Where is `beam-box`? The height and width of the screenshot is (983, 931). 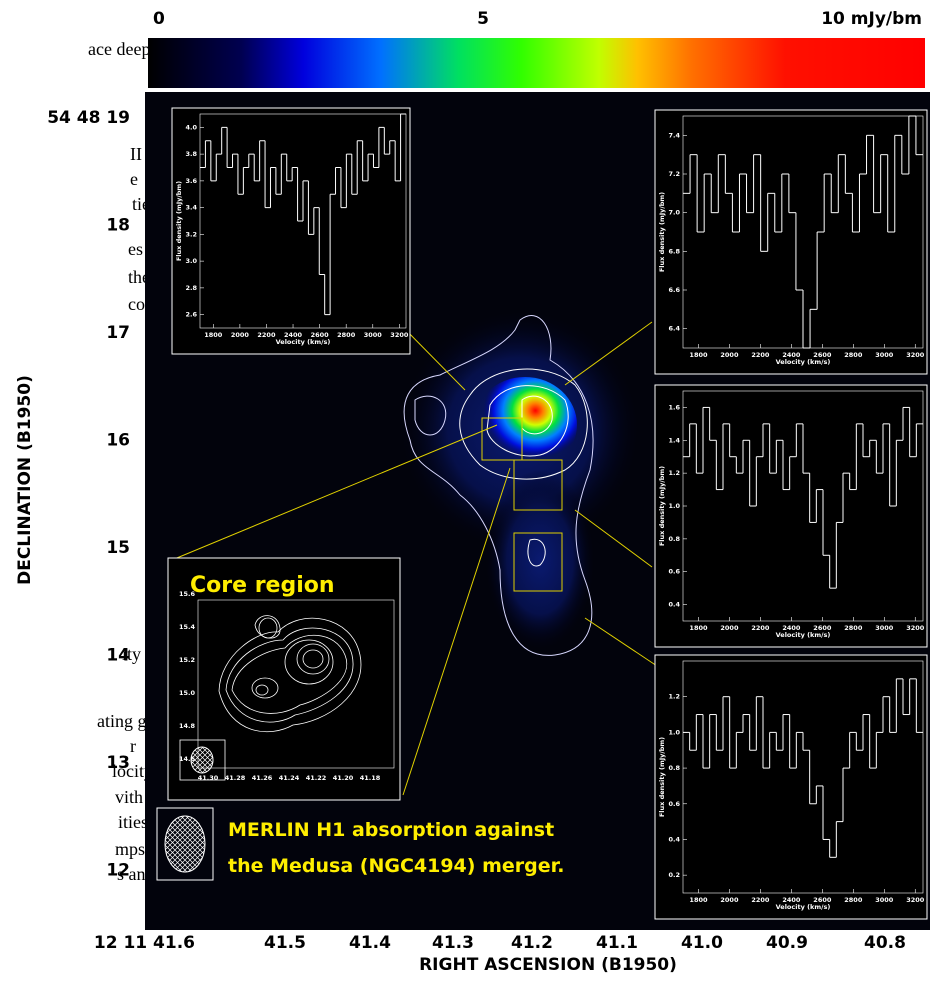
beam-box is located at coordinates (202, 760).